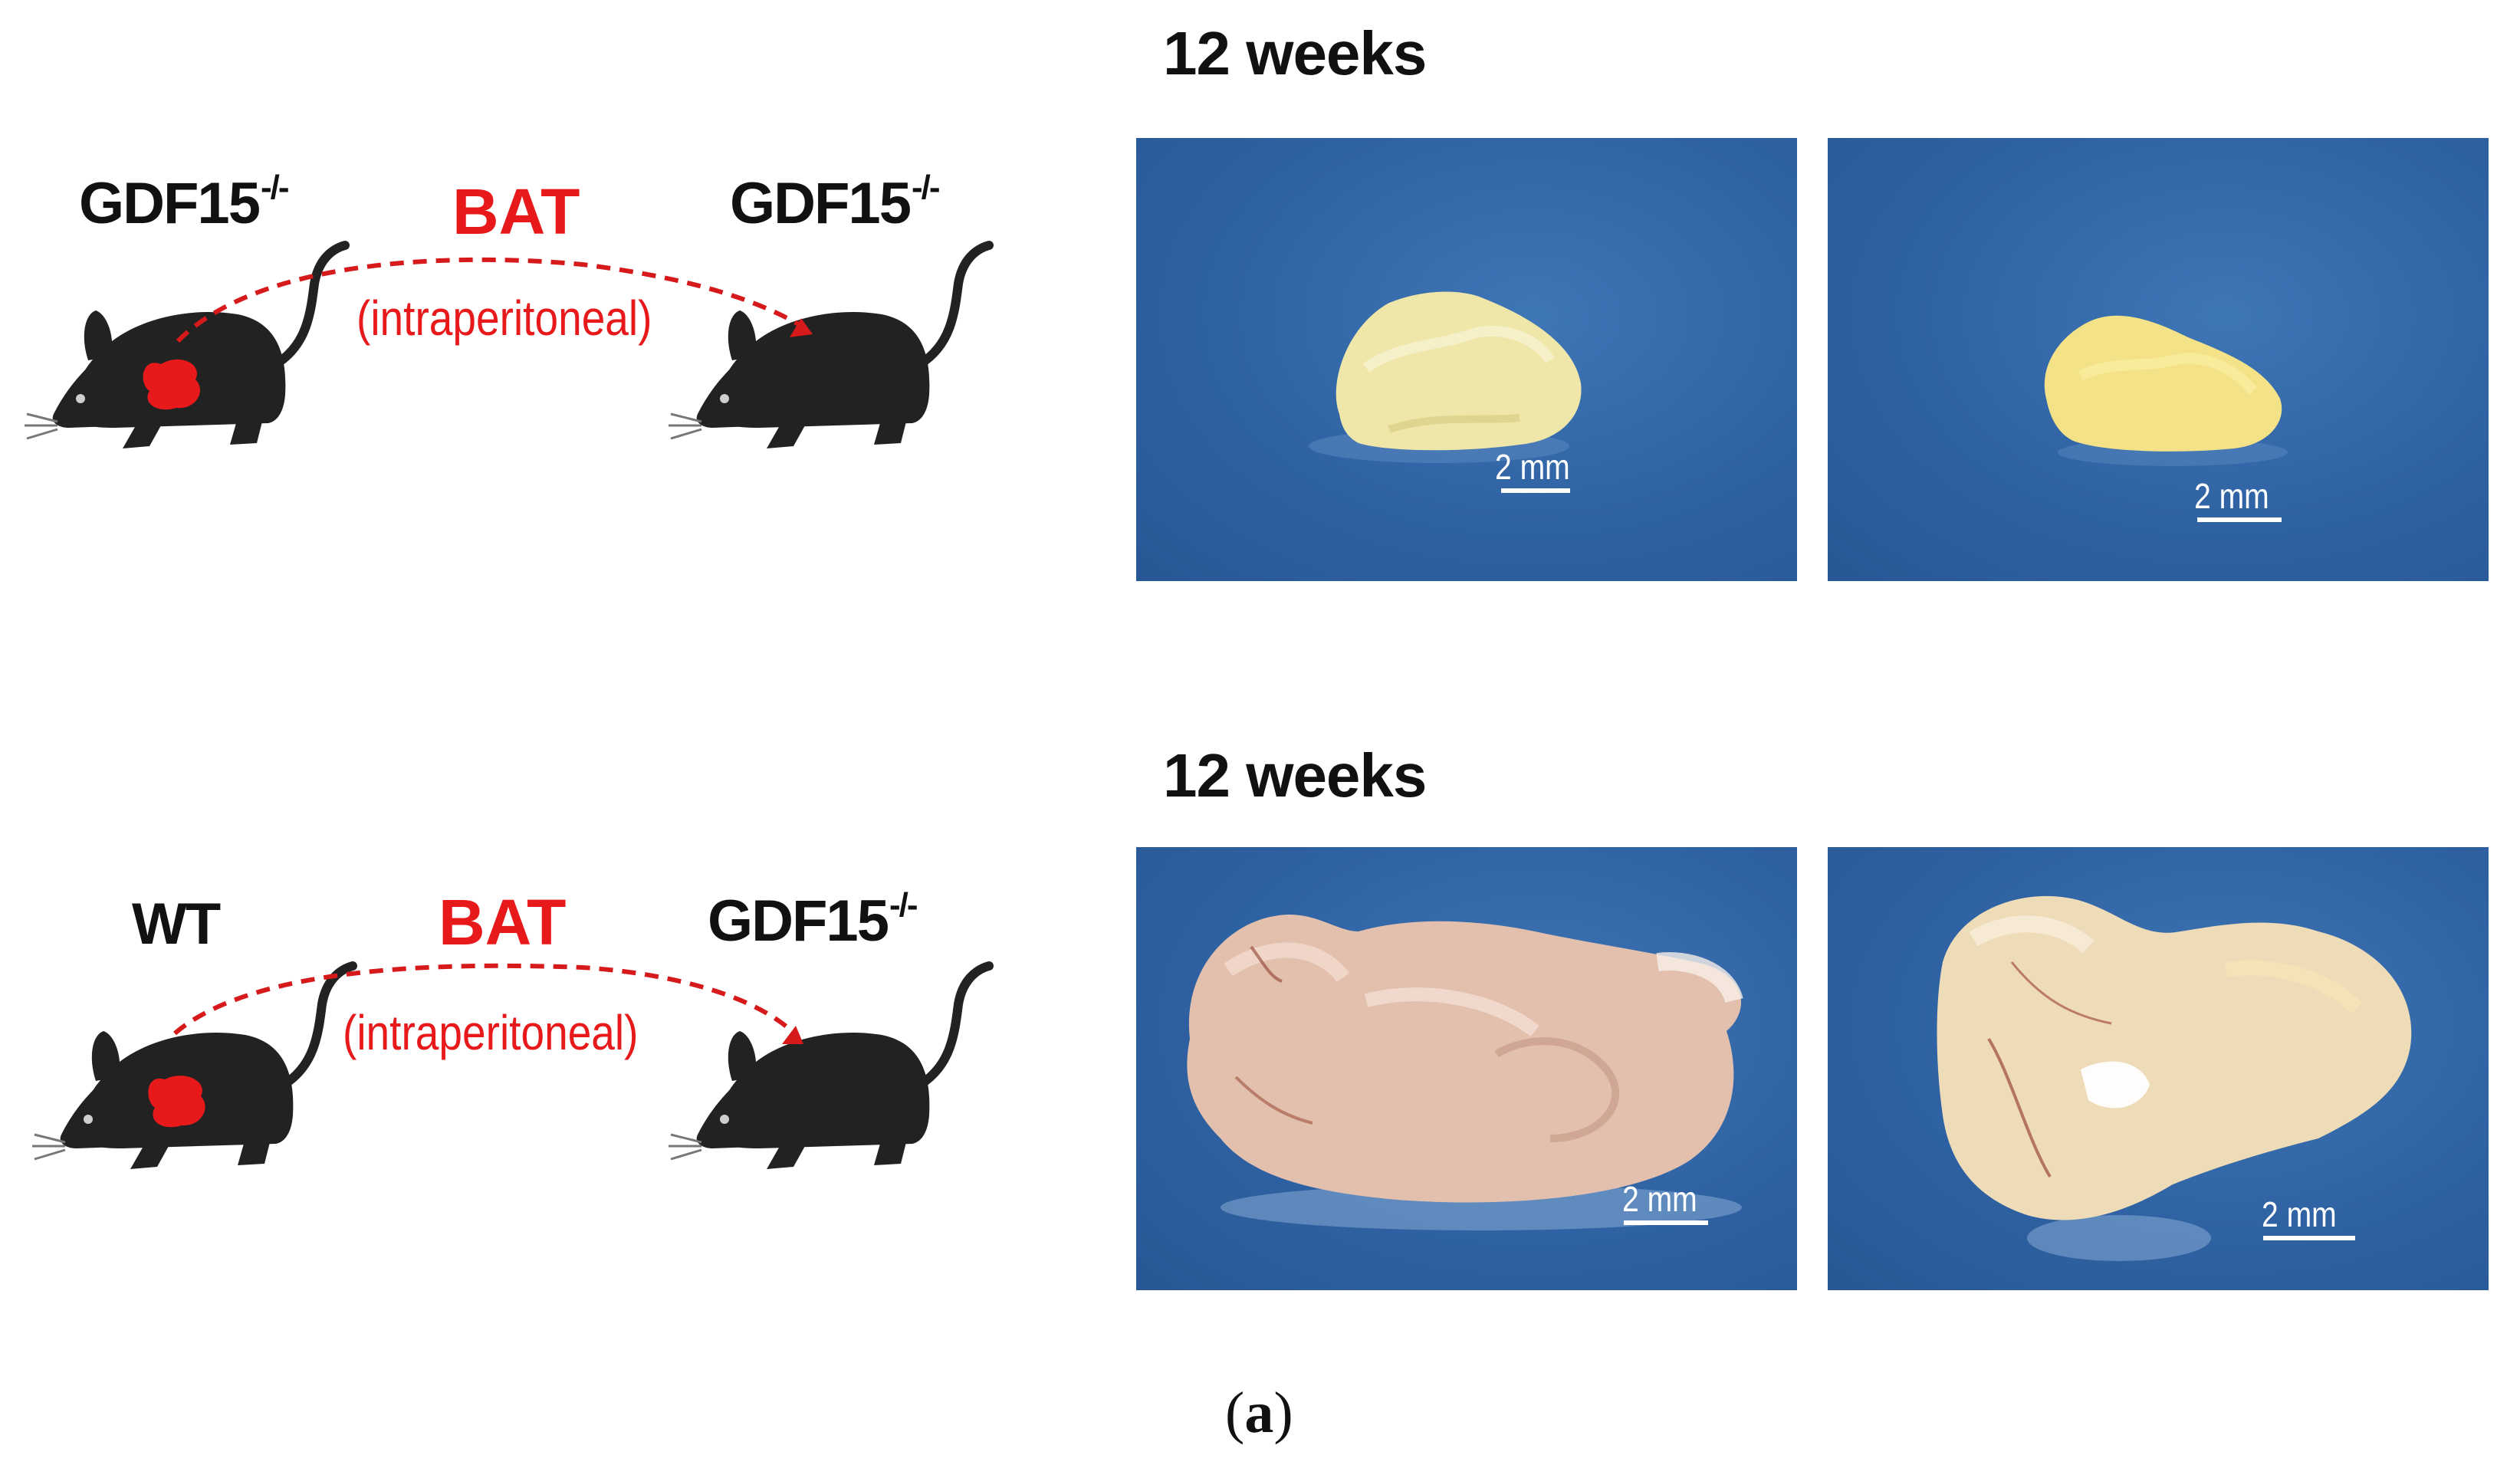 This screenshot has width=2520, height=1465. What do you see at coordinates (176, 924) in the screenshot?
I see `donor-label: WT` at bounding box center [176, 924].